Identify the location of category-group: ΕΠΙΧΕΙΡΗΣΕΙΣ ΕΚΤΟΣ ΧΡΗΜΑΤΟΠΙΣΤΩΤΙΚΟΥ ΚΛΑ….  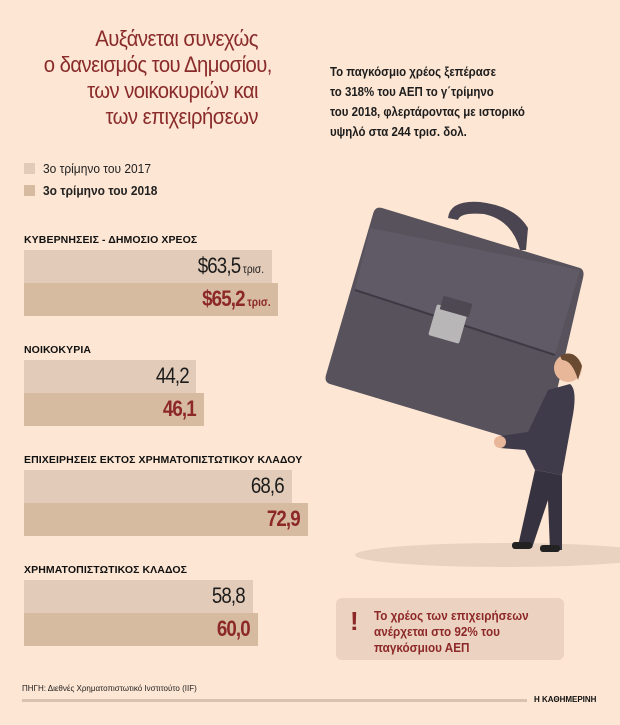
(166, 495).